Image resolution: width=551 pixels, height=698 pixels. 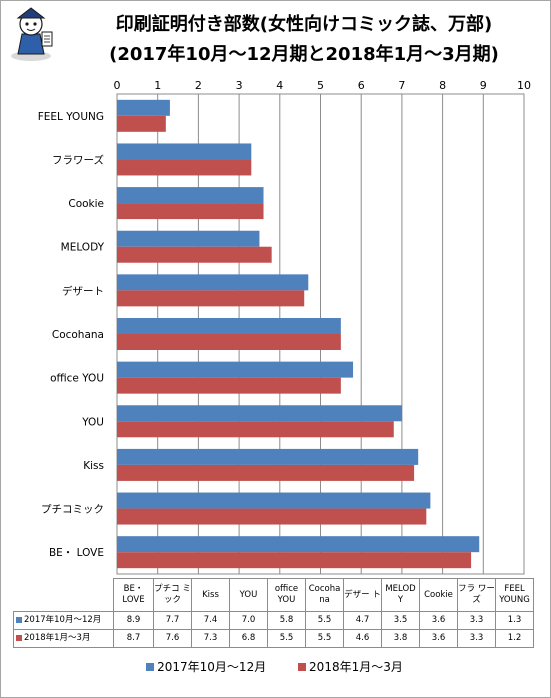 I want to click on table-header-cell: office YOU, so click(x=286, y=595).